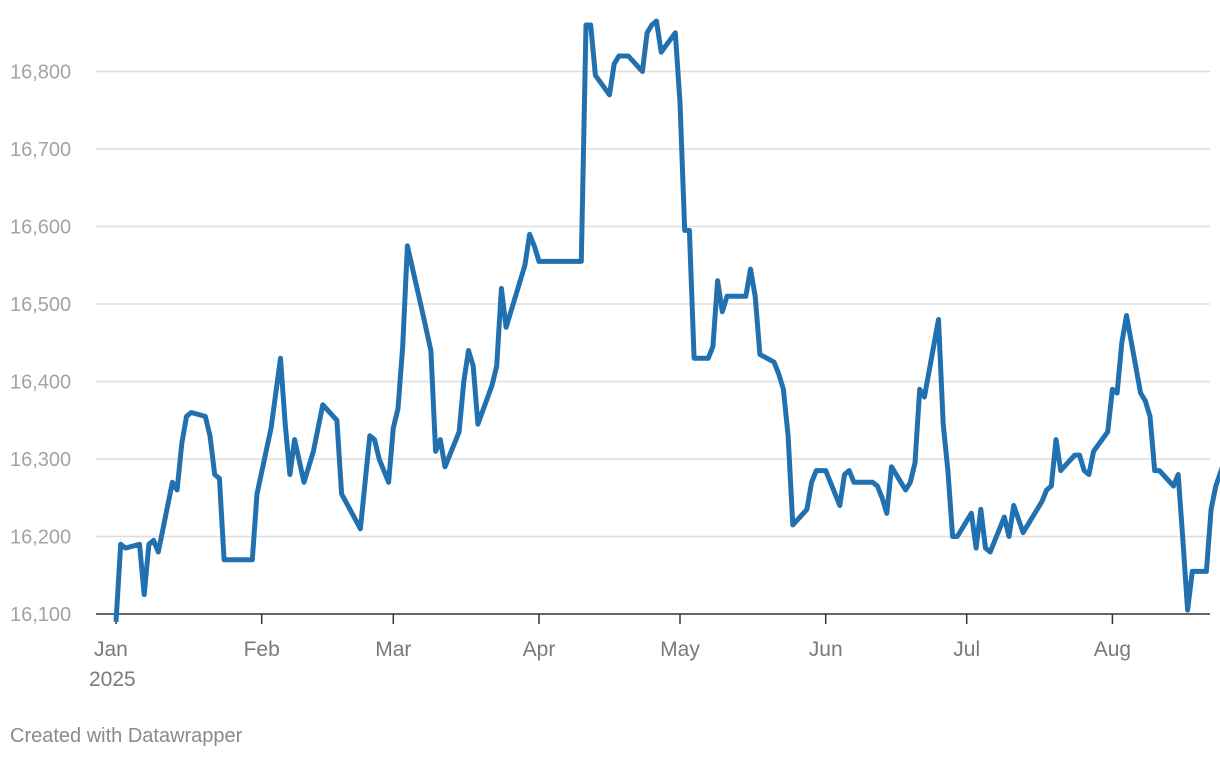 Image resolution: width=1220 pixels, height=760 pixels. I want to click on x-tick-label: Jan, so click(111, 649).